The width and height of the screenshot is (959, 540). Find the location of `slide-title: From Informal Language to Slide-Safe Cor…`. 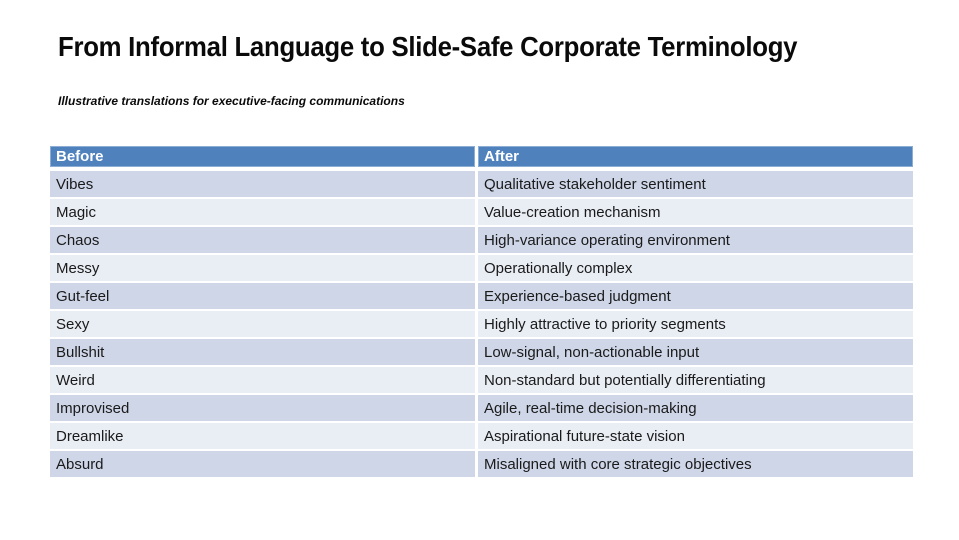

slide-title: From Informal Language to Slide-Safe Cor… is located at coordinates (428, 46).